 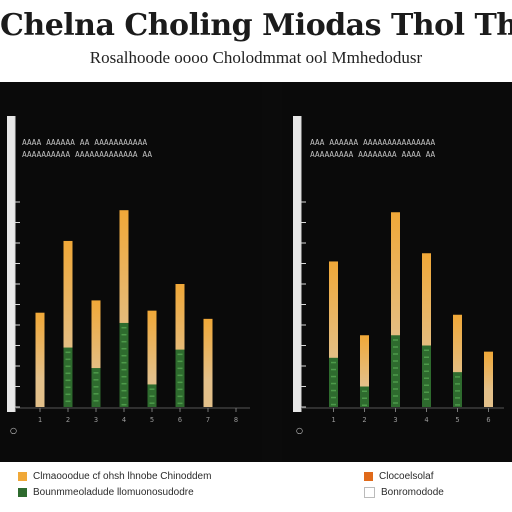 What do you see at coordinates (256, 25) in the screenshot?
I see `chart-title: Chelna Choling Miodas Thol The Ch` at bounding box center [256, 25].